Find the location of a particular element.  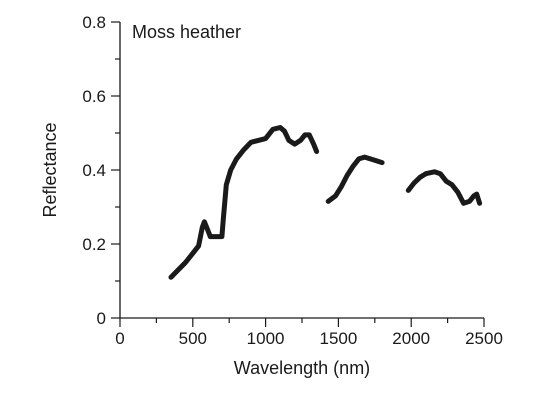

chart-title: Moss heather is located at coordinates (186, 32).